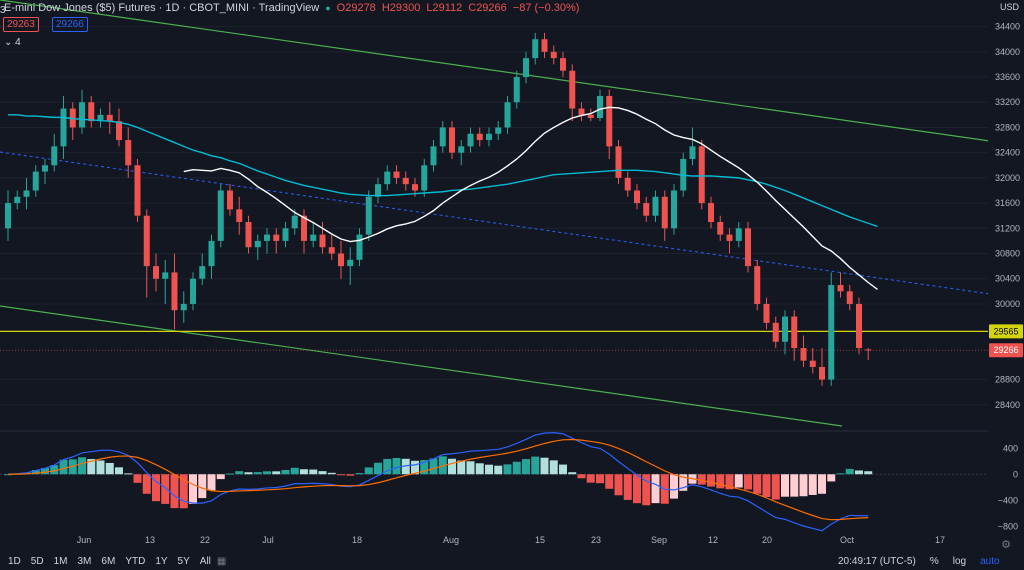 This screenshot has width=1024, height=570. What do you see at coordinates (37, 561) in the screenshot?
I see `timeframe-5d: 5D` at bounding box center [37, 561].